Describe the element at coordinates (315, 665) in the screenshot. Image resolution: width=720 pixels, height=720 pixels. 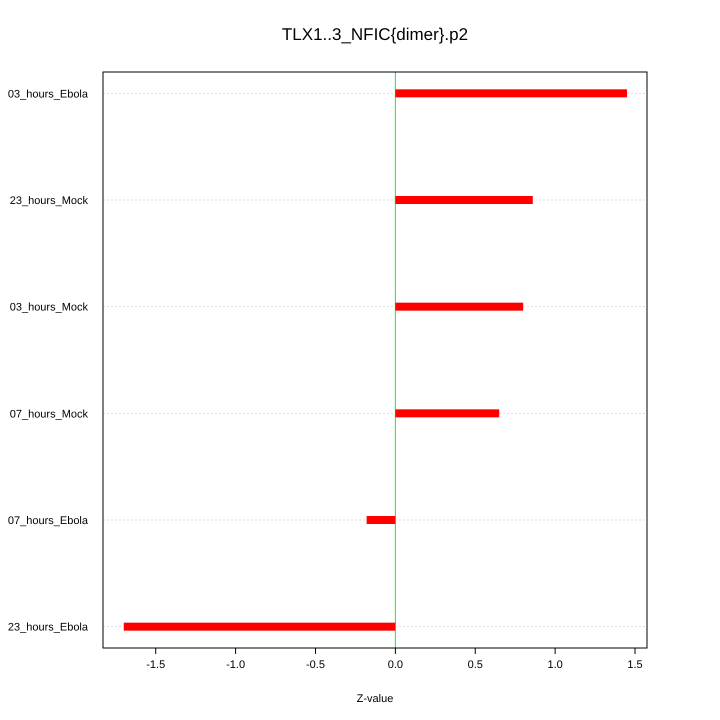
I see `x-tick-label: -0.5` at that location.